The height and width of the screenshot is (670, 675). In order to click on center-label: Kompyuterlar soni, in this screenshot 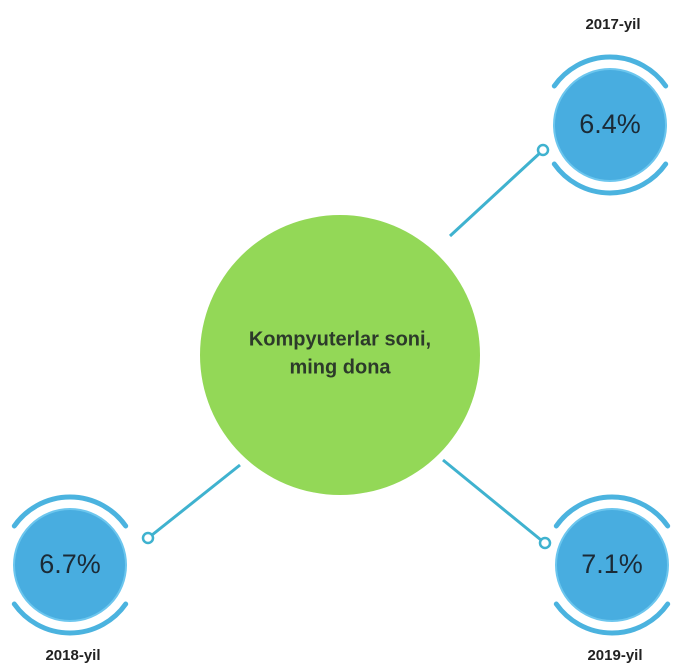, I will do `click(340, 339)`.